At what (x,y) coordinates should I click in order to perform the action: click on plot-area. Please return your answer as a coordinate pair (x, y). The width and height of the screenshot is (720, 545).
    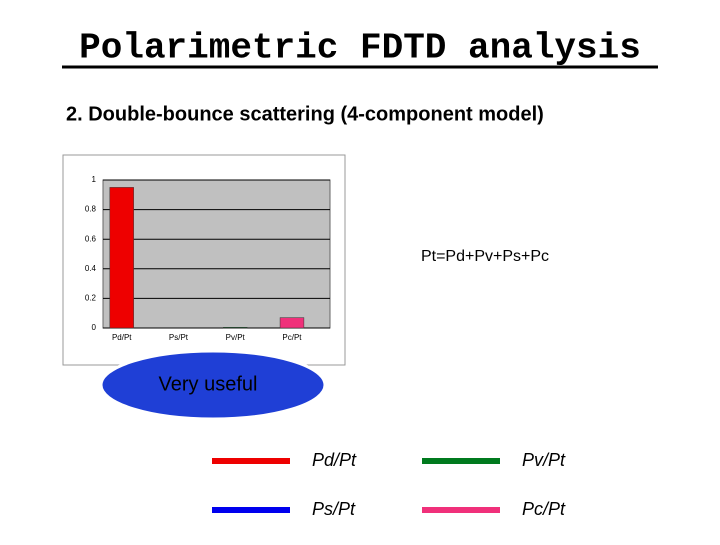
    Looking at the image, I should click on (216, 254).